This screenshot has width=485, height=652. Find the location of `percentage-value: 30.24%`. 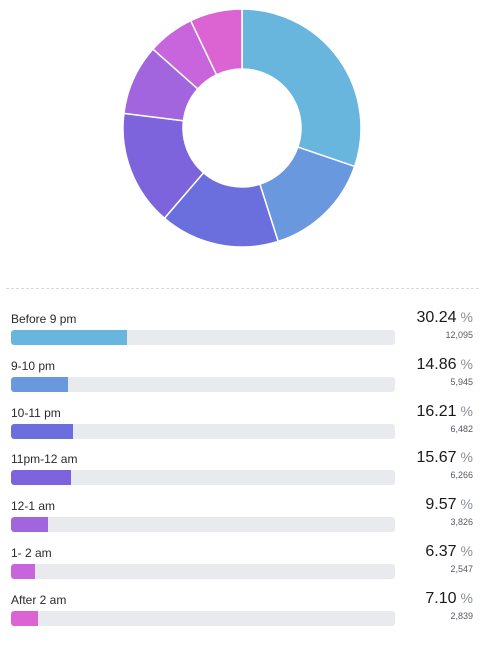

percentage-value: 30.24% is located at coordinates (445, 317).